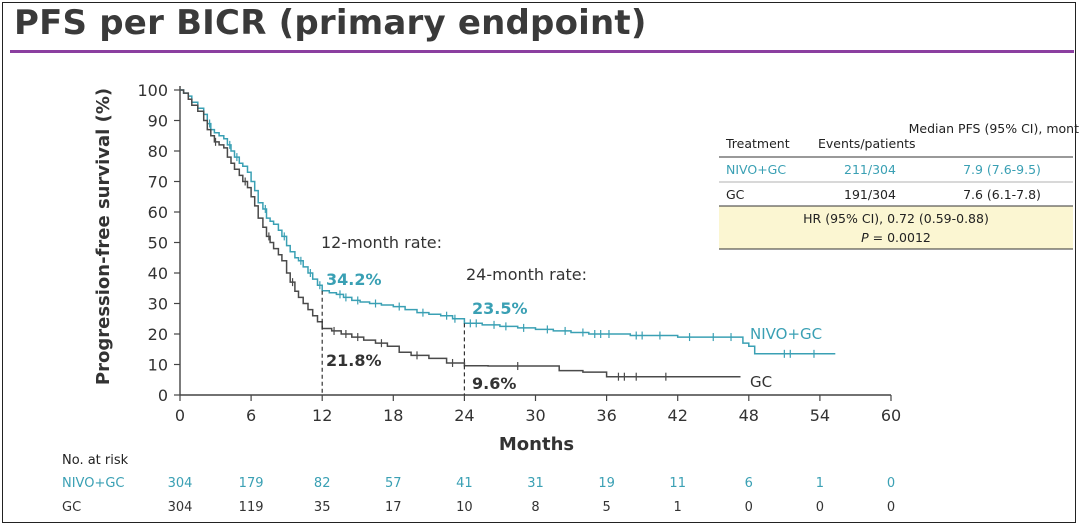  What do you see at coordinates (535, 483) in the screenshot?
I see `risk-count: 31` at bounding box center [535, 483].